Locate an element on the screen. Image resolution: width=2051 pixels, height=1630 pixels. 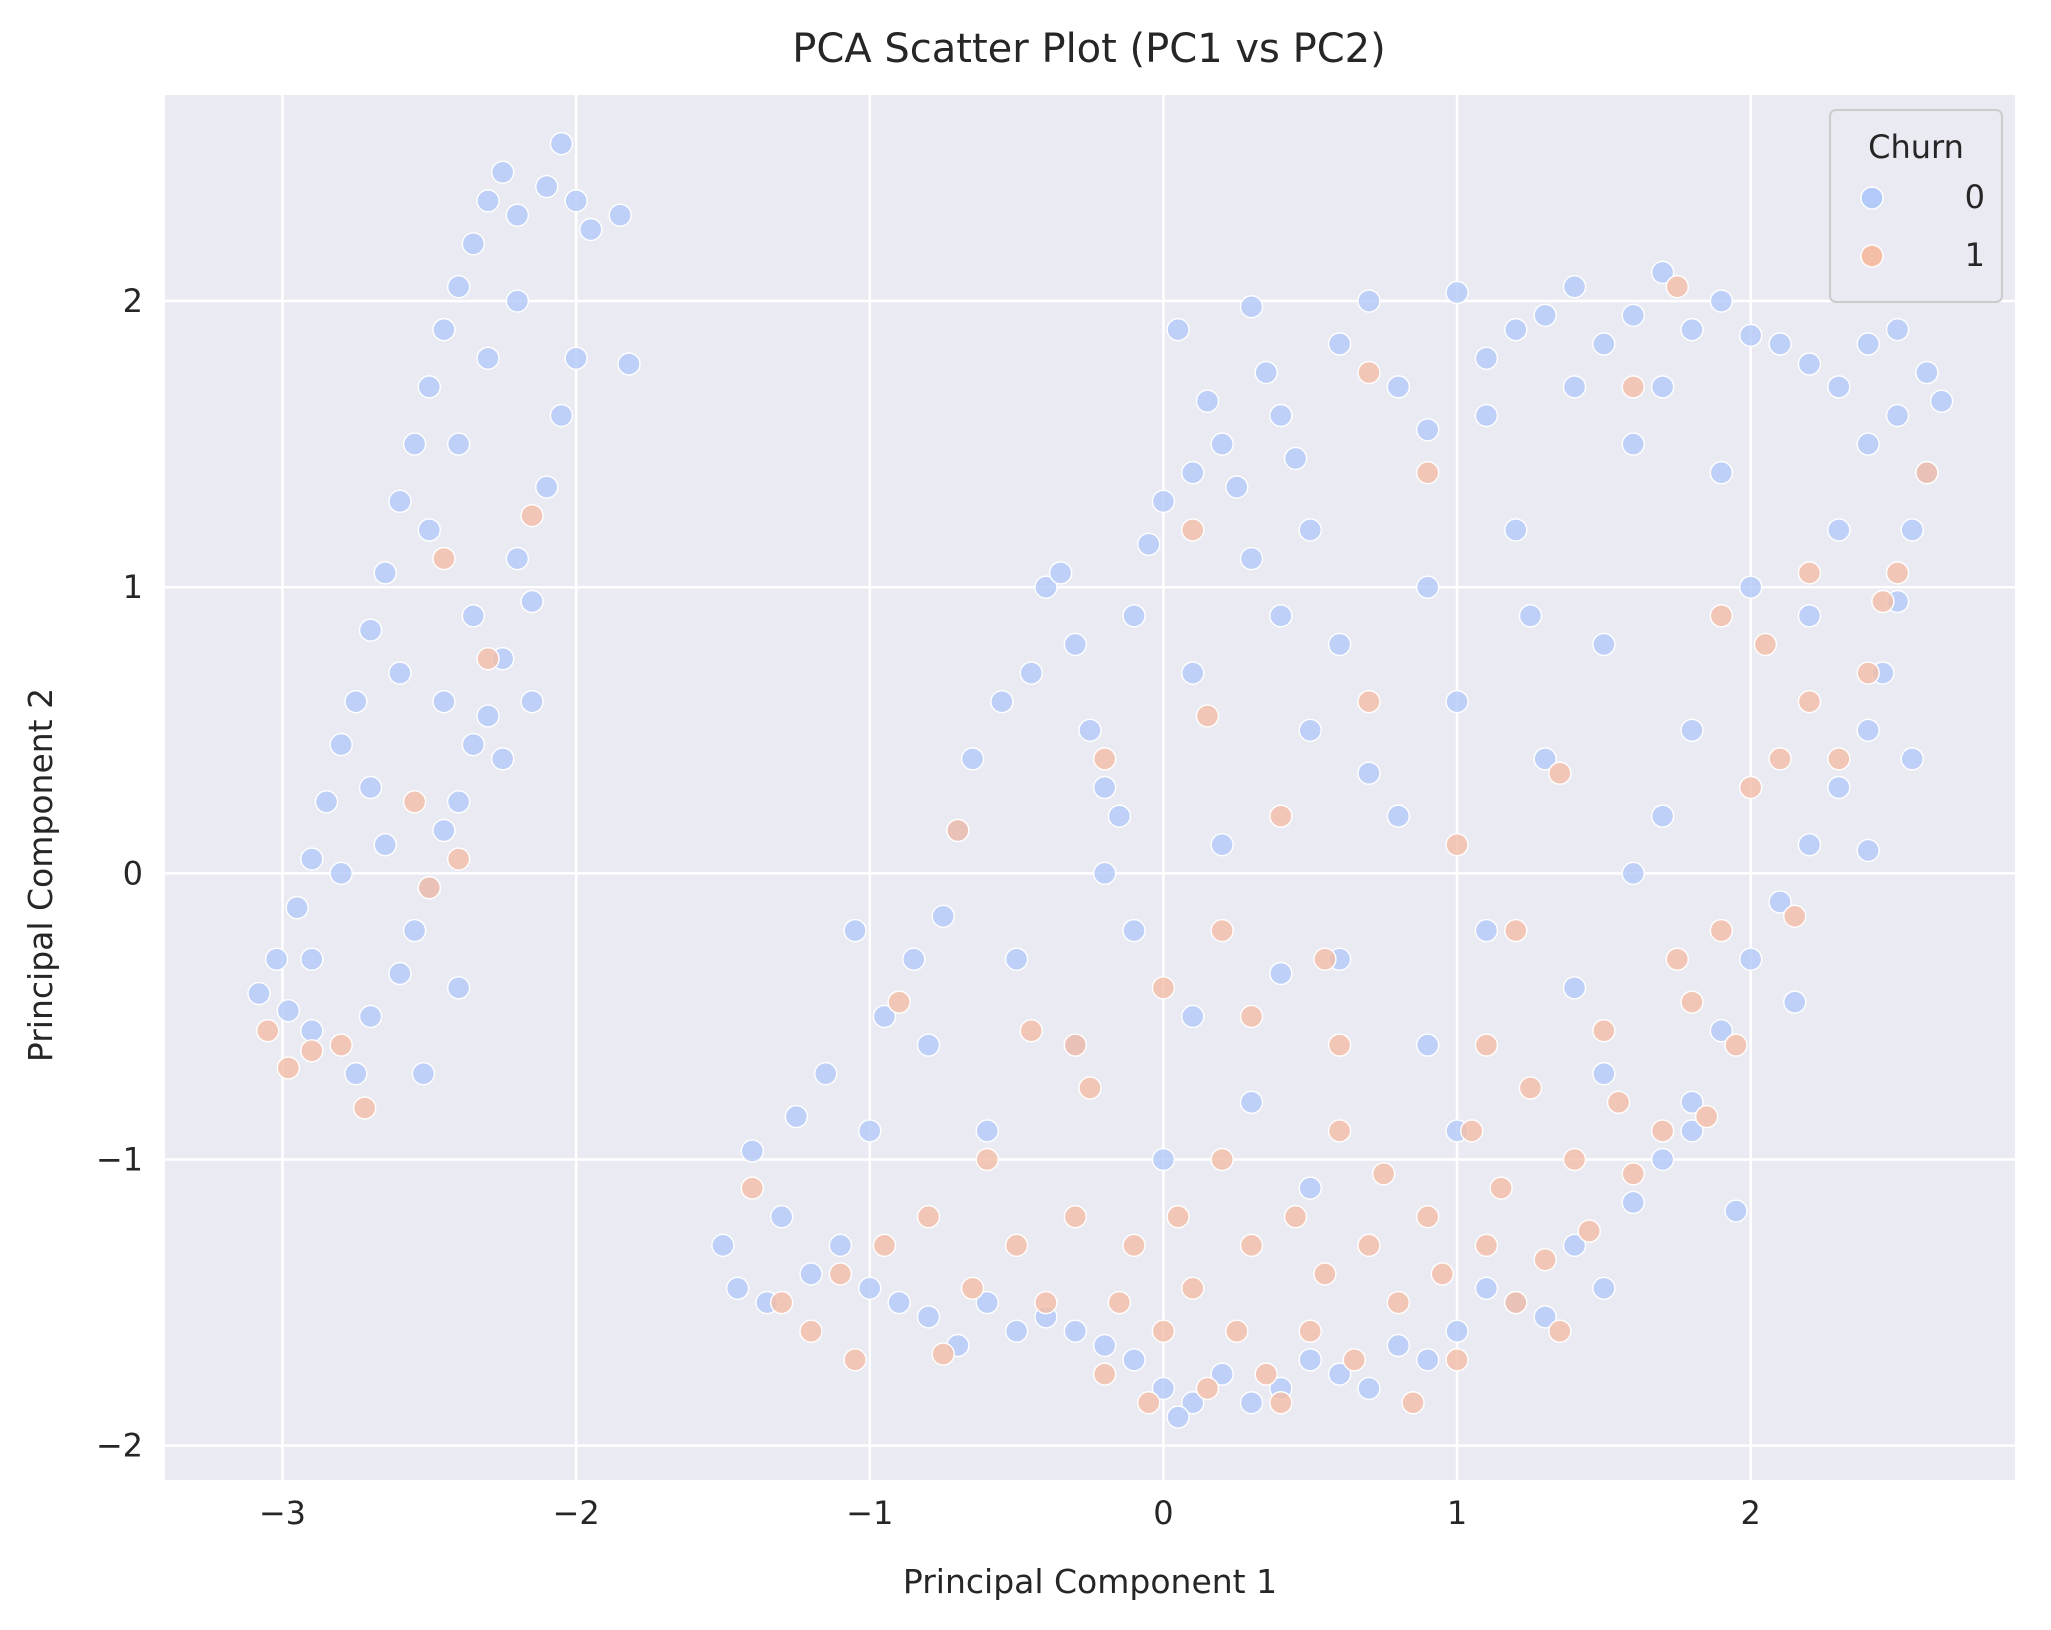
legend-label-churn-0: 0 is located at coordinates (1975, 197).